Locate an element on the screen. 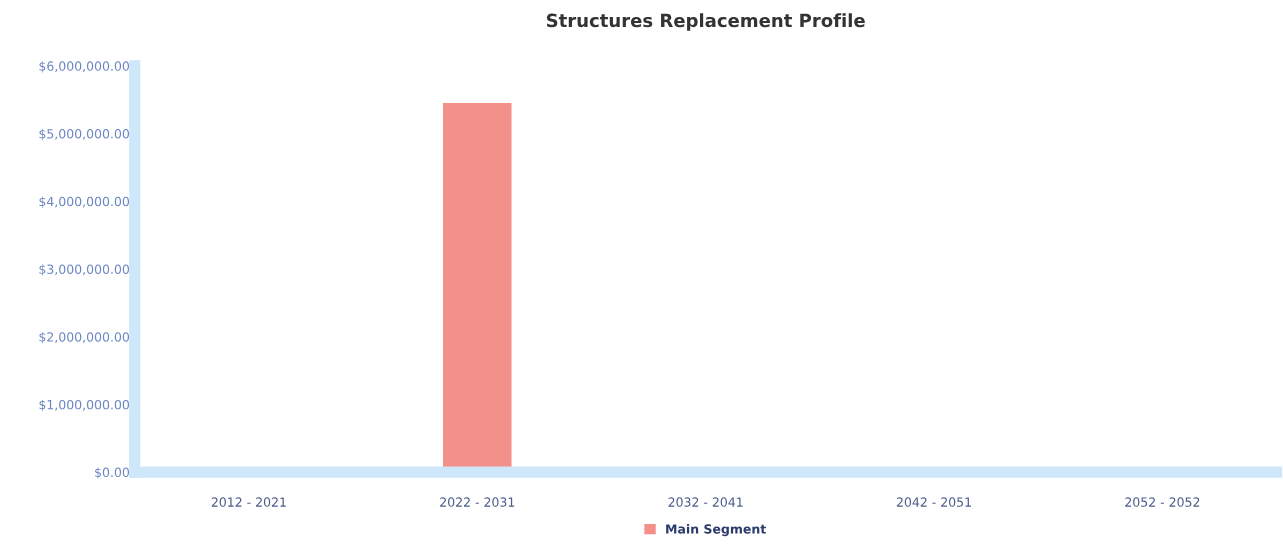 The height and width of the screenshot is (549, 1283). y-tick-label: $1,000,000.00 is located at coordinates (84, 405).